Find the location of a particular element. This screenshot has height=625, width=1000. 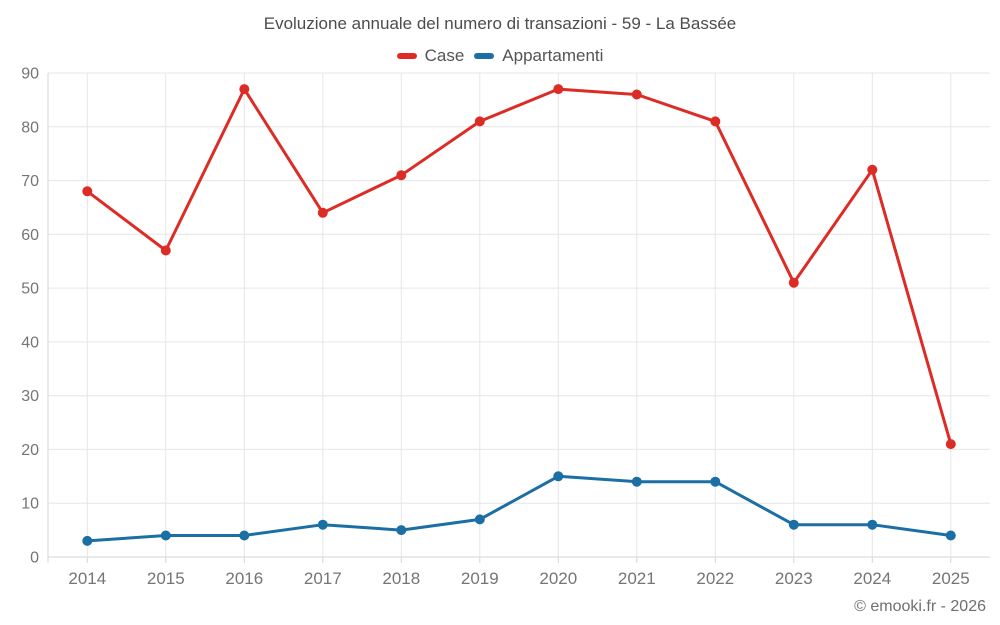

x-axis-tick-label: 2015 is located at coordinates (166, 578).